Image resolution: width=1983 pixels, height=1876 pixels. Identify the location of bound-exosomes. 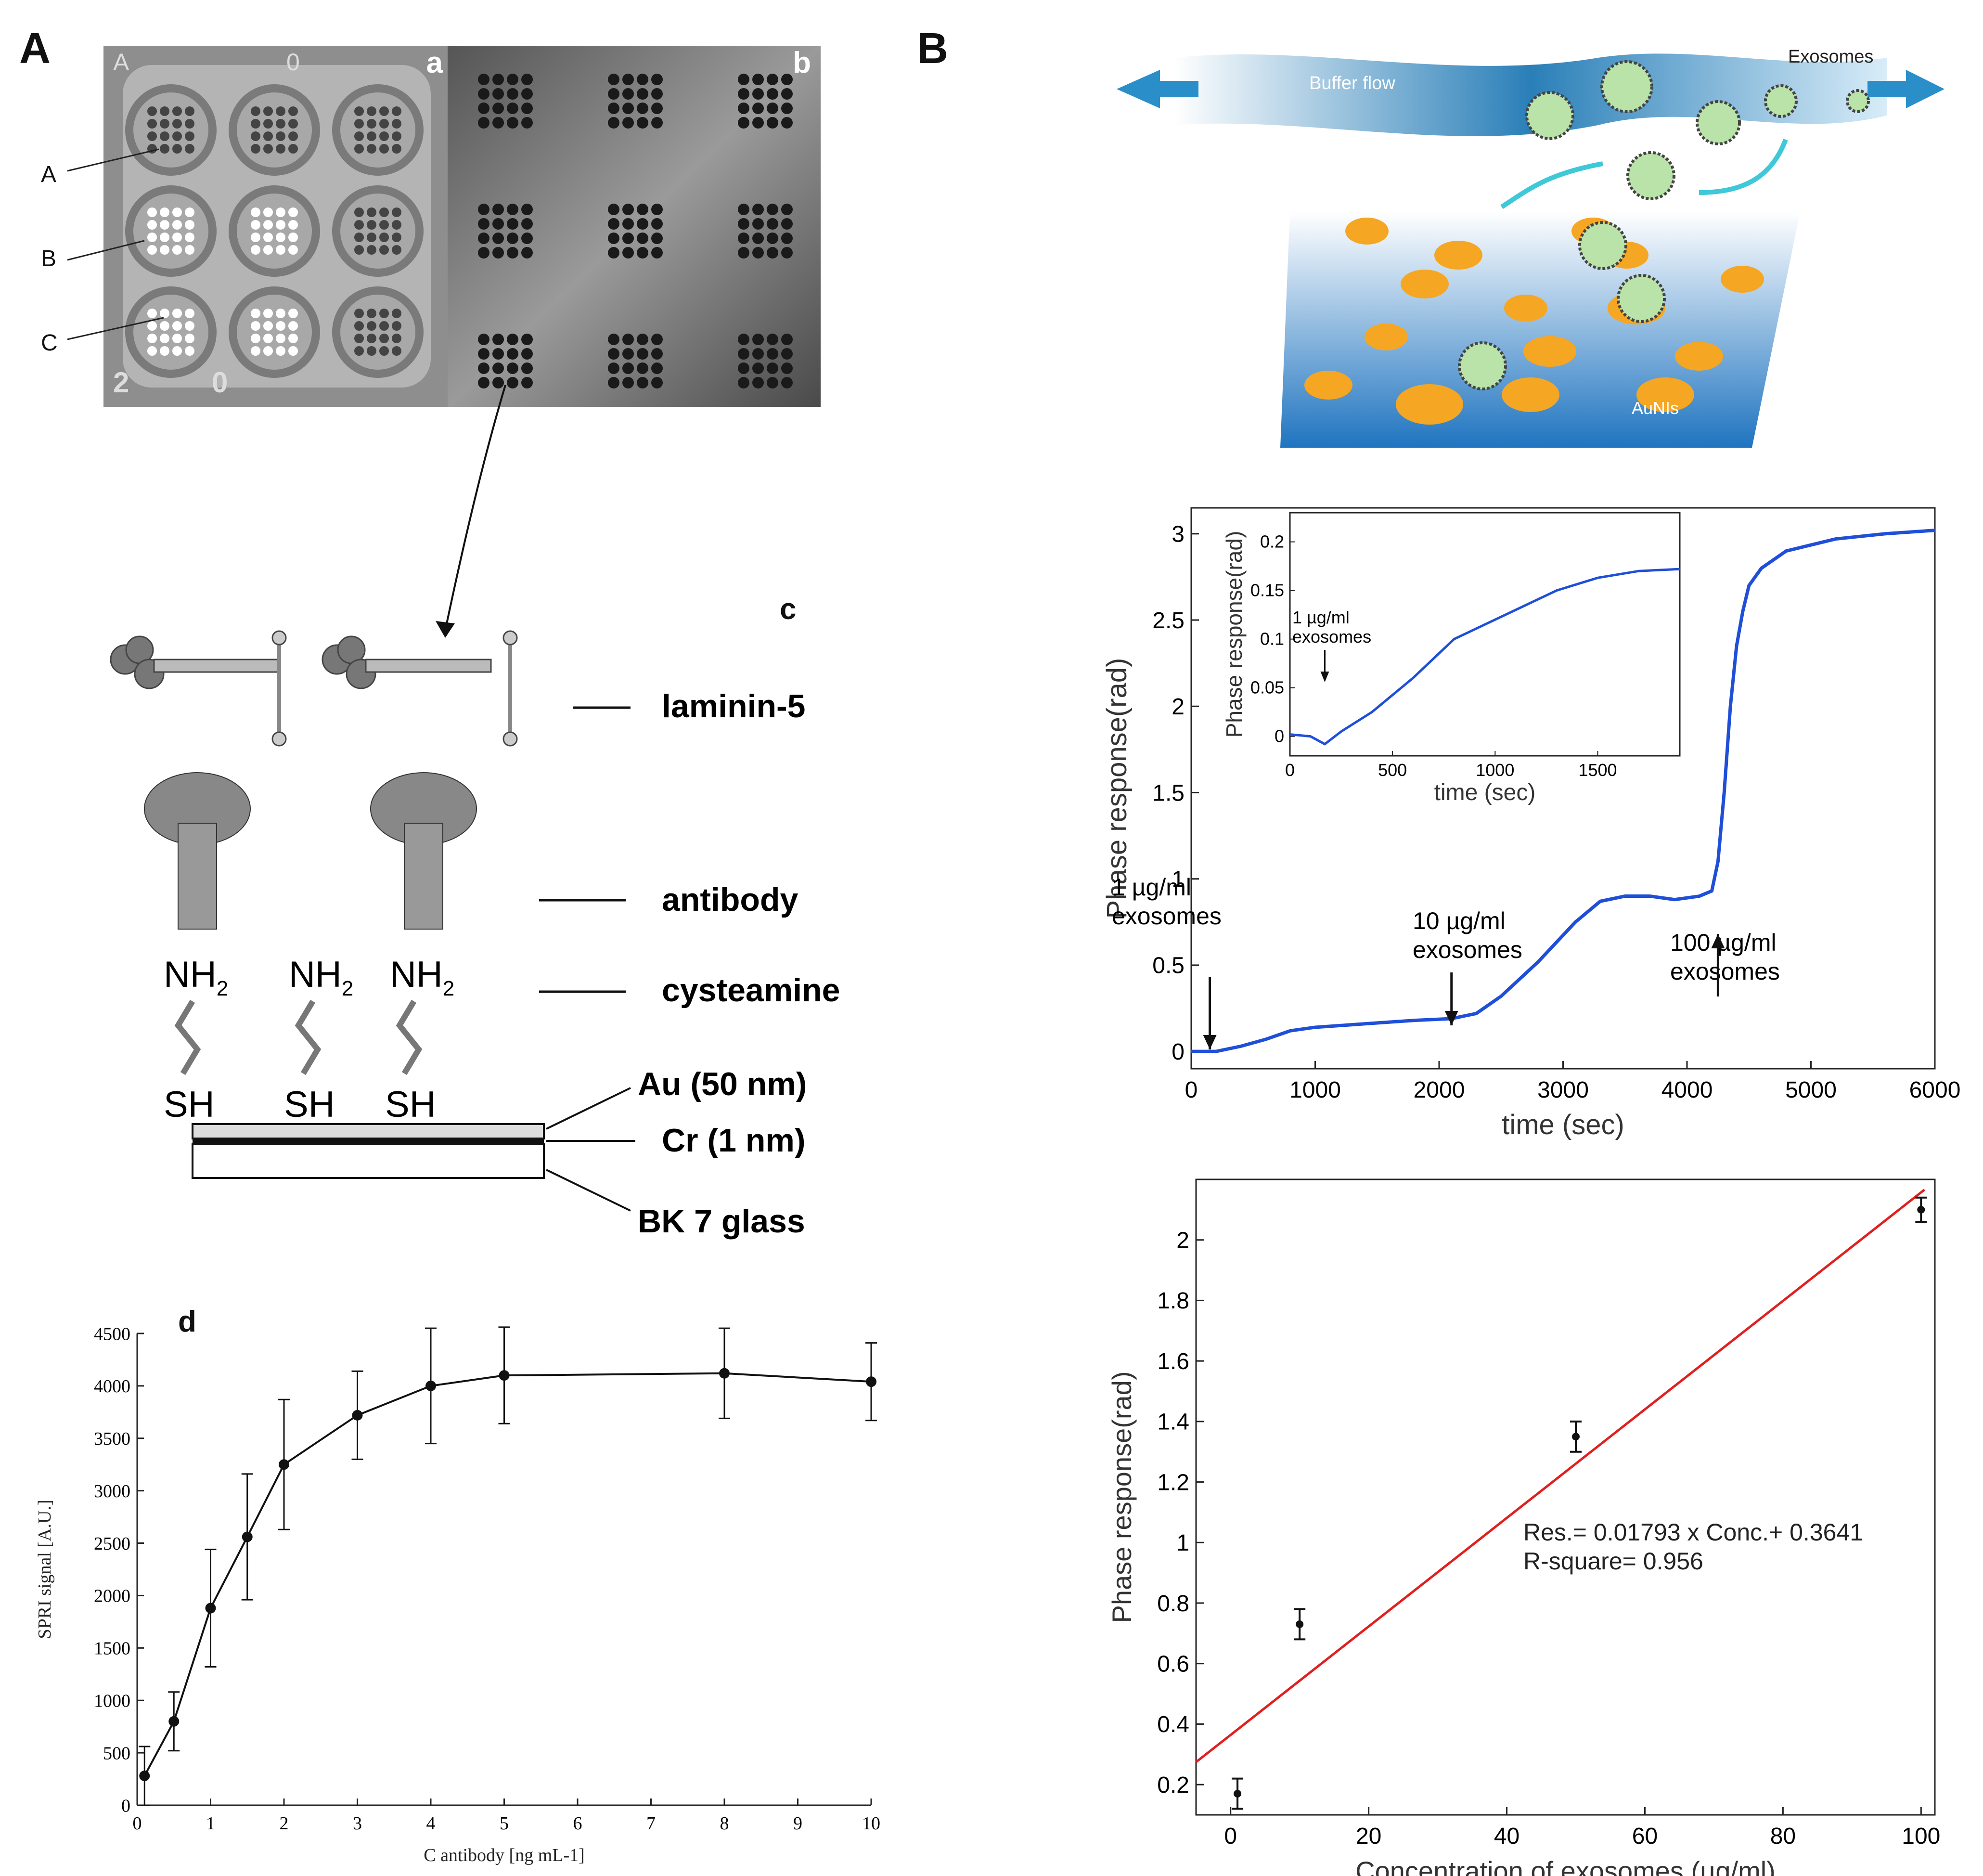
(1562, 305).